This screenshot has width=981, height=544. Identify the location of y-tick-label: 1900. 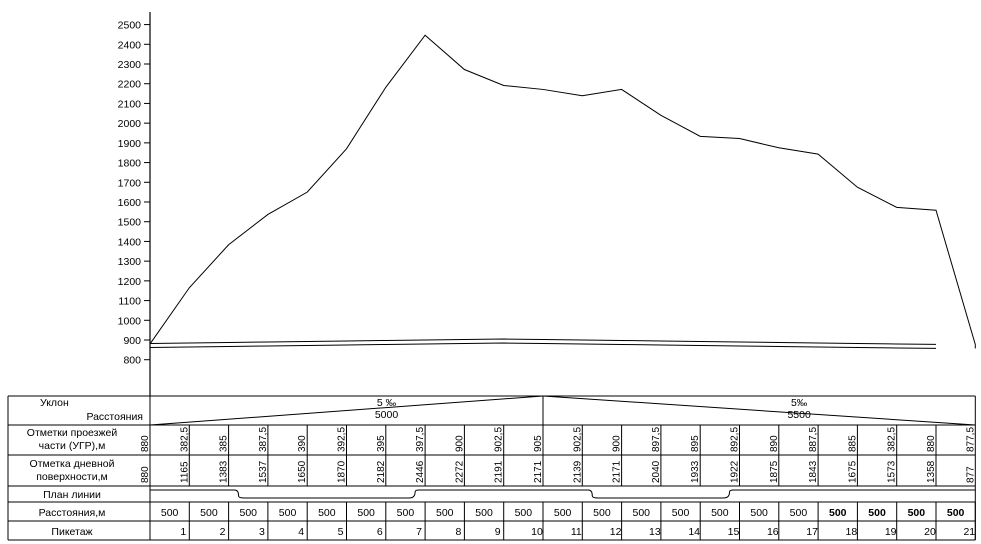
(130, 144).